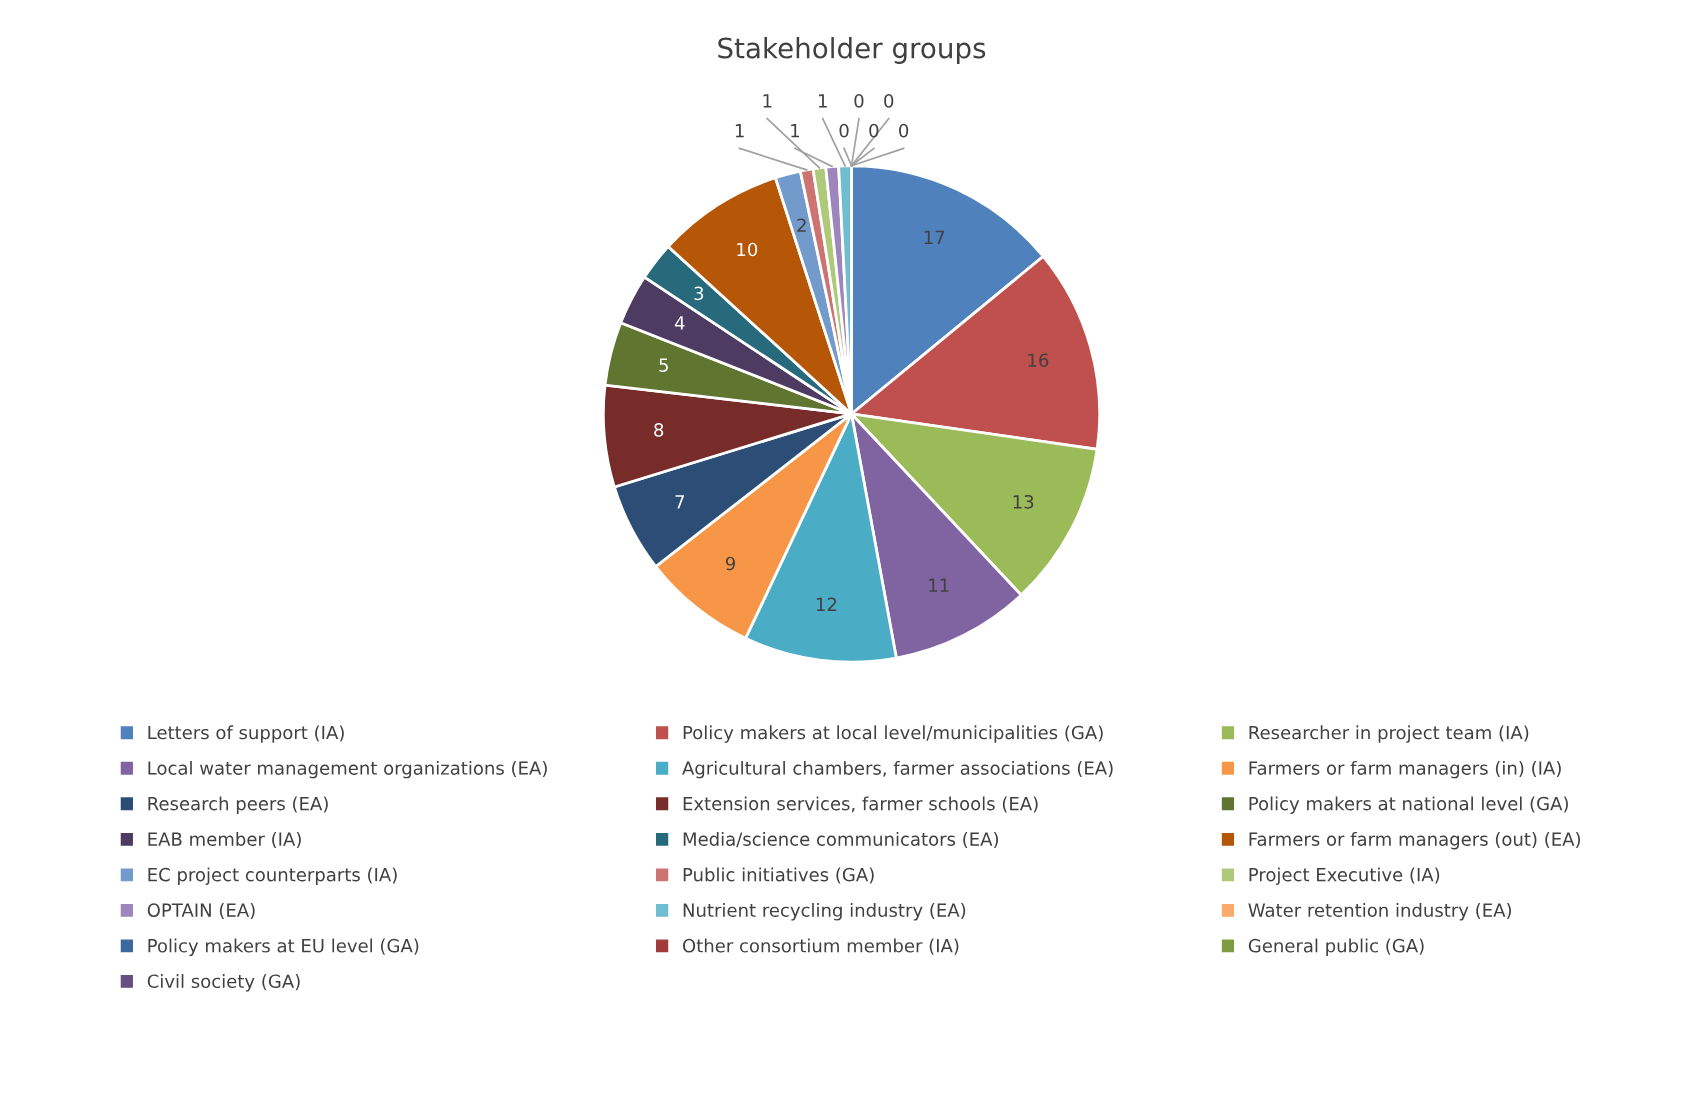  What do you see at coordinates (347, 769) in the screenshot?
I see `legend-label: Local water management organizations (EA)` at bounding box center [347, 769].